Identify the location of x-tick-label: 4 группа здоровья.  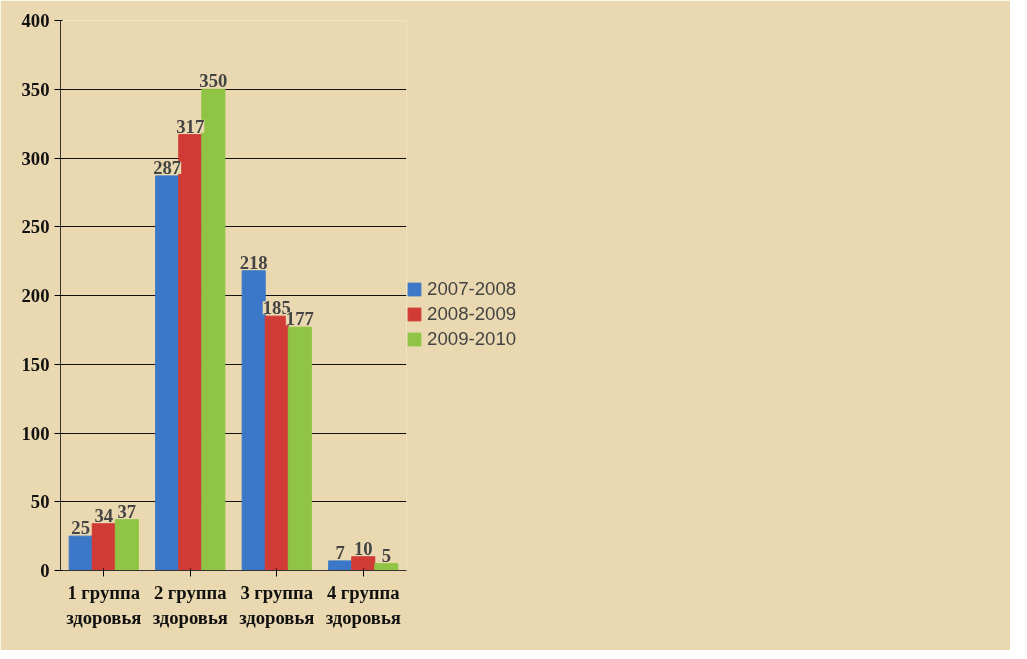
(363, 604).